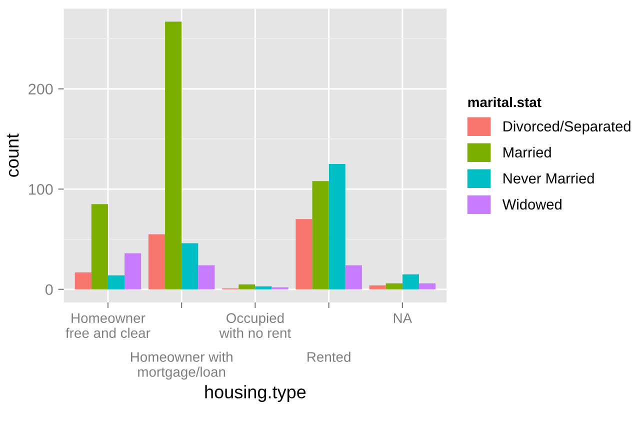  Describe the element at coordinates (549, 178) in the screenshot. I see `legend-label: Never Married` at that location.